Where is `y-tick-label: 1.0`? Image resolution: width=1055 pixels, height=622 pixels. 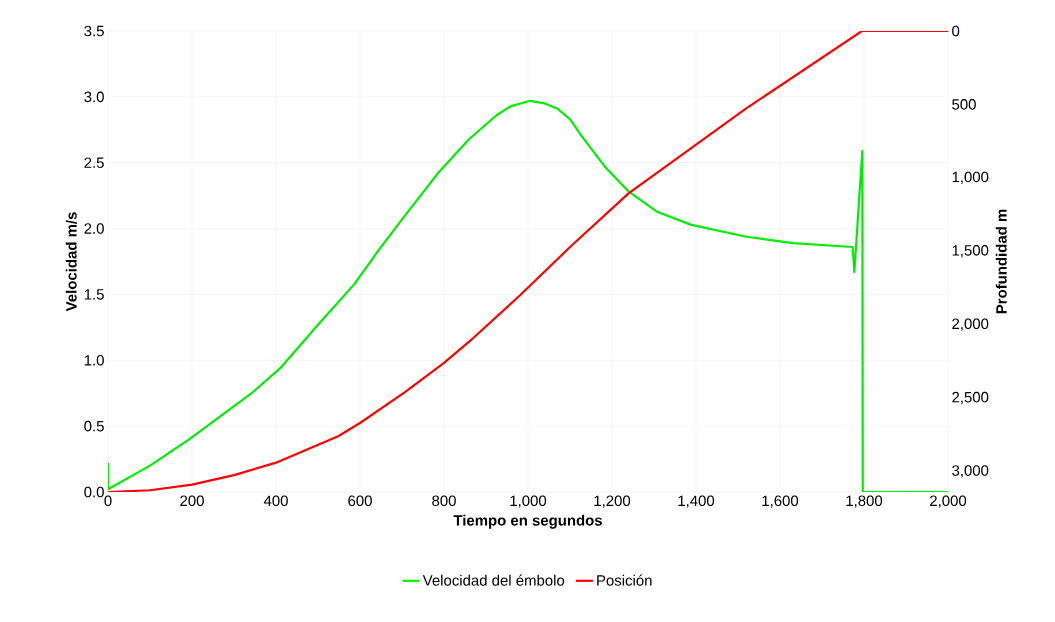
y-tick-label: 1.0 is located at coordinates (94, 360).